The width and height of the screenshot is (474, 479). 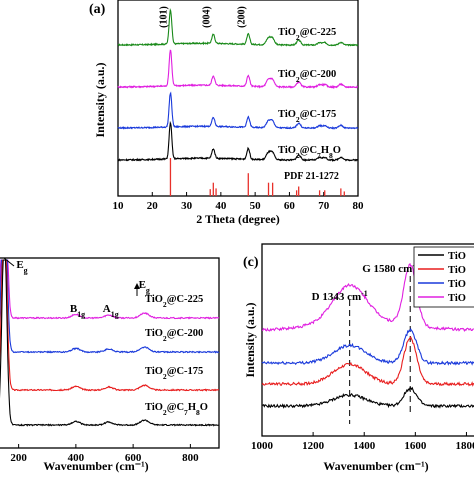 I want to click on panel-b-series-label: TiO2@C7H8O, so click(x=176, y=409).